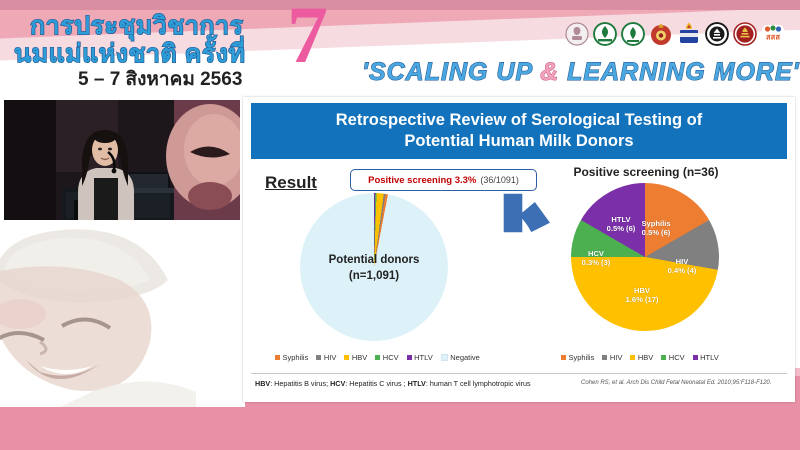  I want to click on banner-top-rule, so click(400, 5).